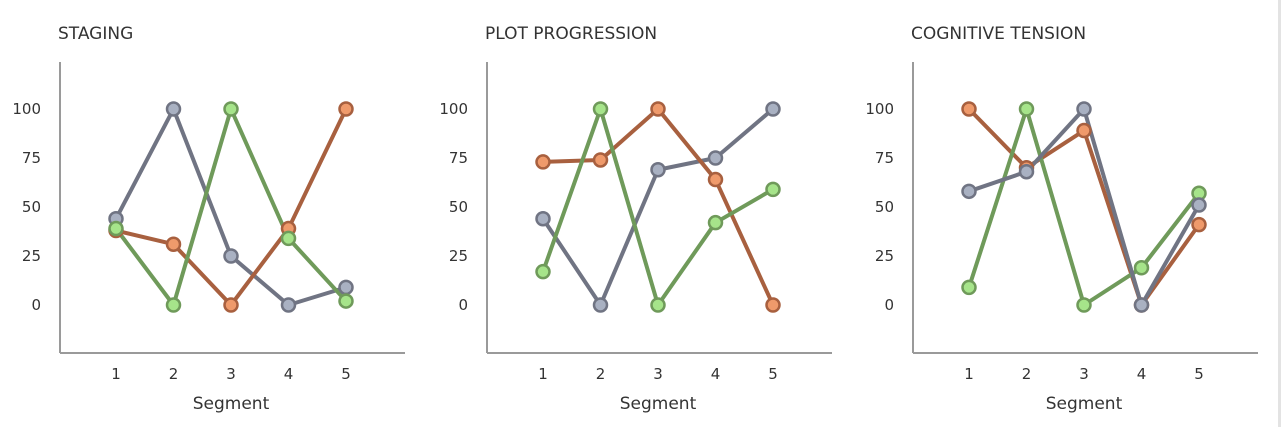  Describe the element at coordinates (571, 34) in the screenshot. I see `chart-title: PLOT PROGRESSION` at that location.